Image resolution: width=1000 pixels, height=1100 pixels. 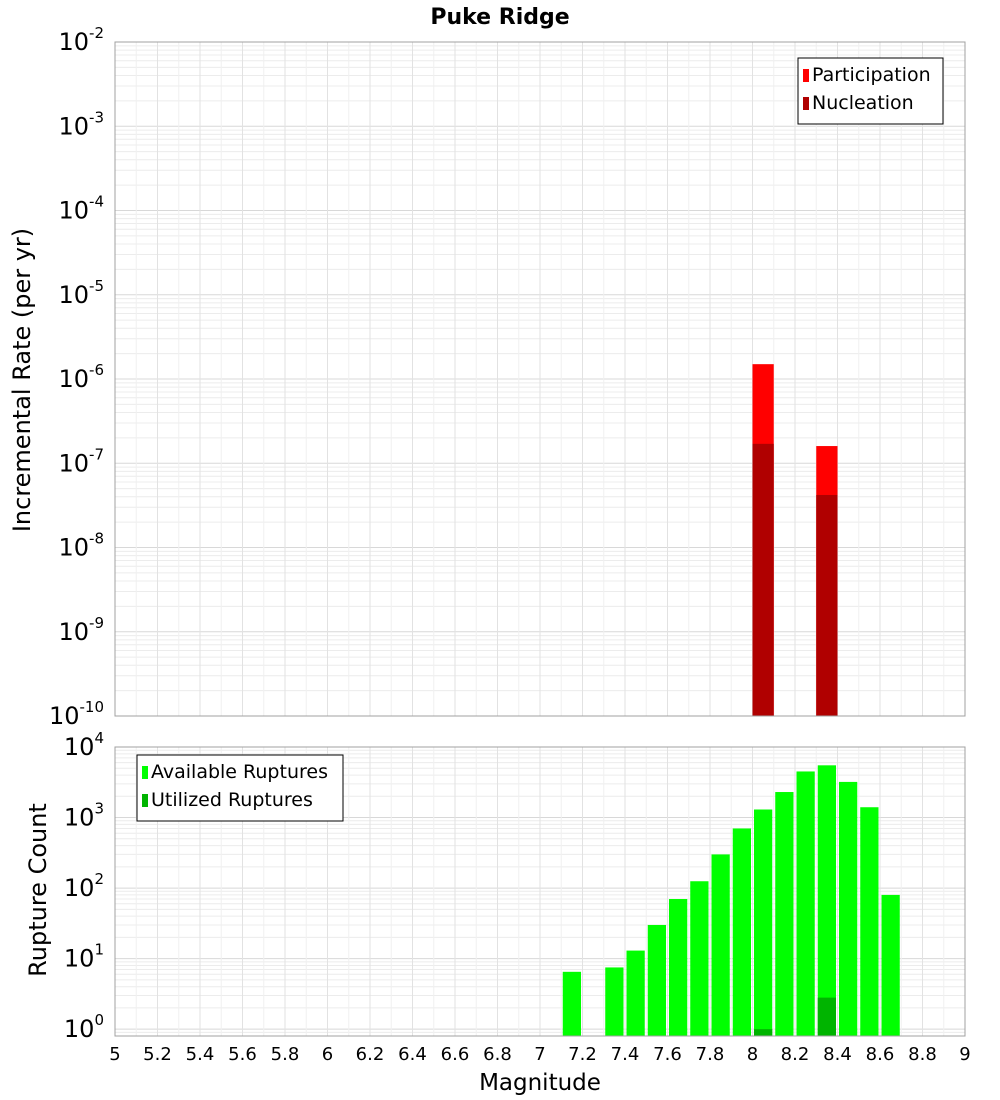 What do you see at coordinates (922, 1054) in the screenshot?
I see `x-tick-label: 8.8` at bounding box center [922, 1054].